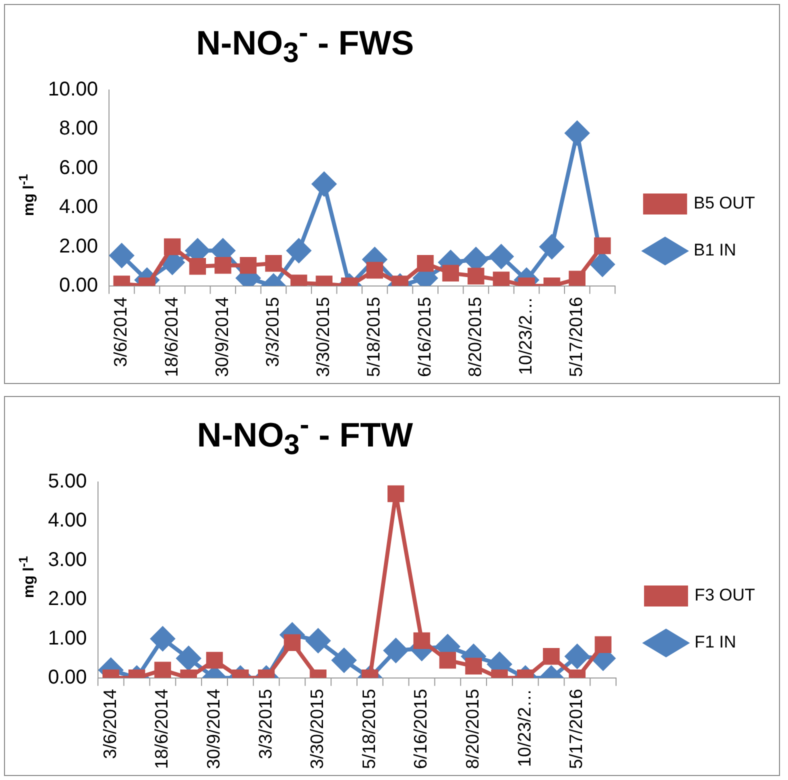  What do you see at coordinates (67, 638) in the screenshot?
I see `y-tick-label: 1.00` at bounding box center [67, 638].